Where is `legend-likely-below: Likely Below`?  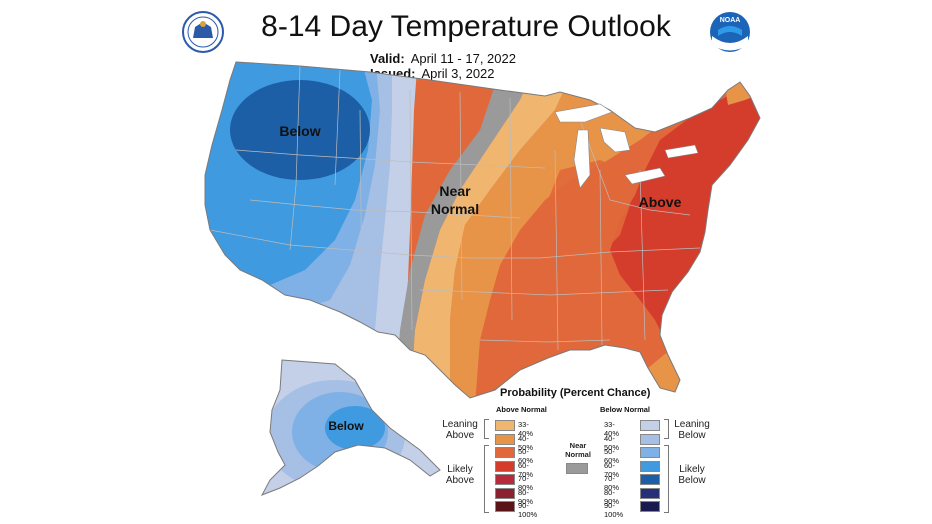
legend-likely-below: Likely Below is located at coordinates (692, 475).